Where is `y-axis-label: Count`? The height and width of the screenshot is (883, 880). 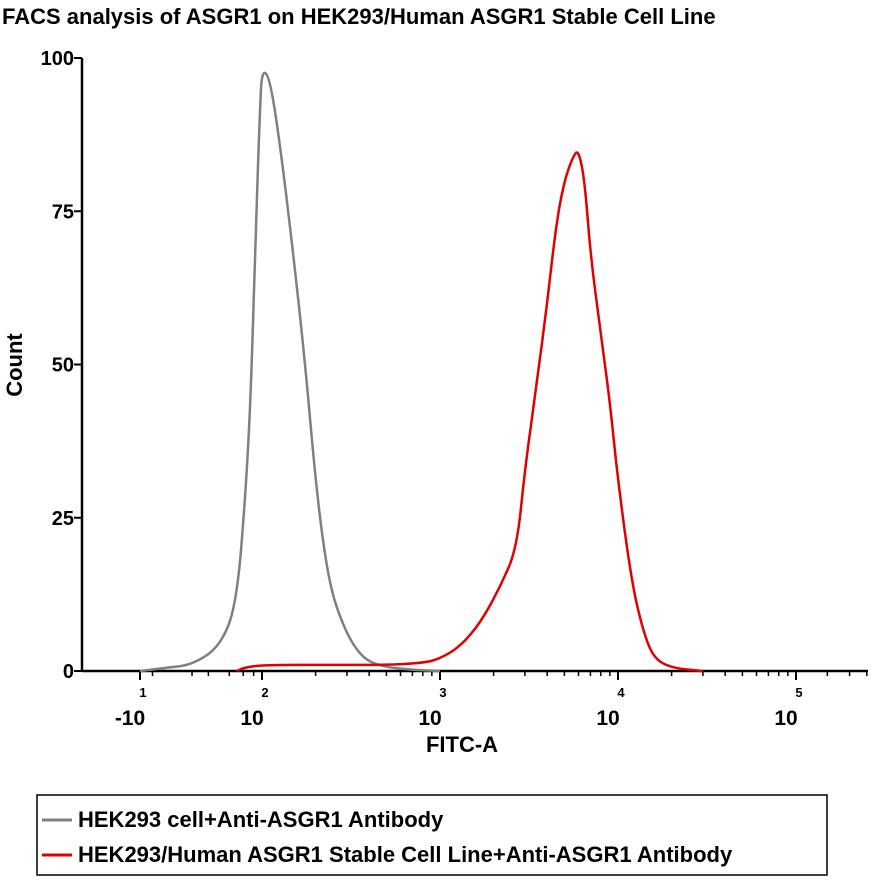
y-axis-label: Count is located at coordinates (14, 365).